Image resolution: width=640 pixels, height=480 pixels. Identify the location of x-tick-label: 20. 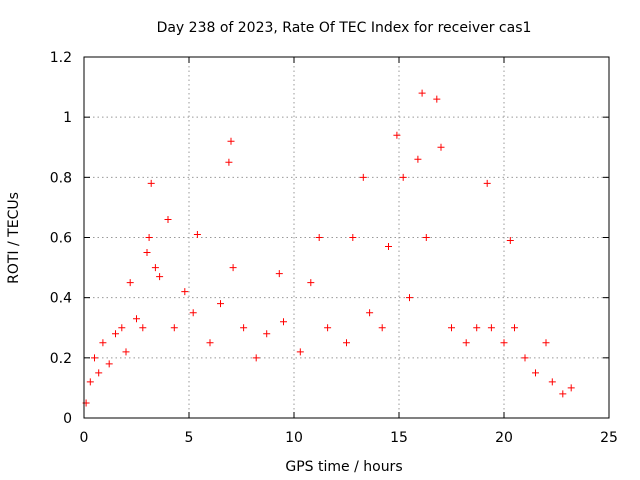
(504, 438).